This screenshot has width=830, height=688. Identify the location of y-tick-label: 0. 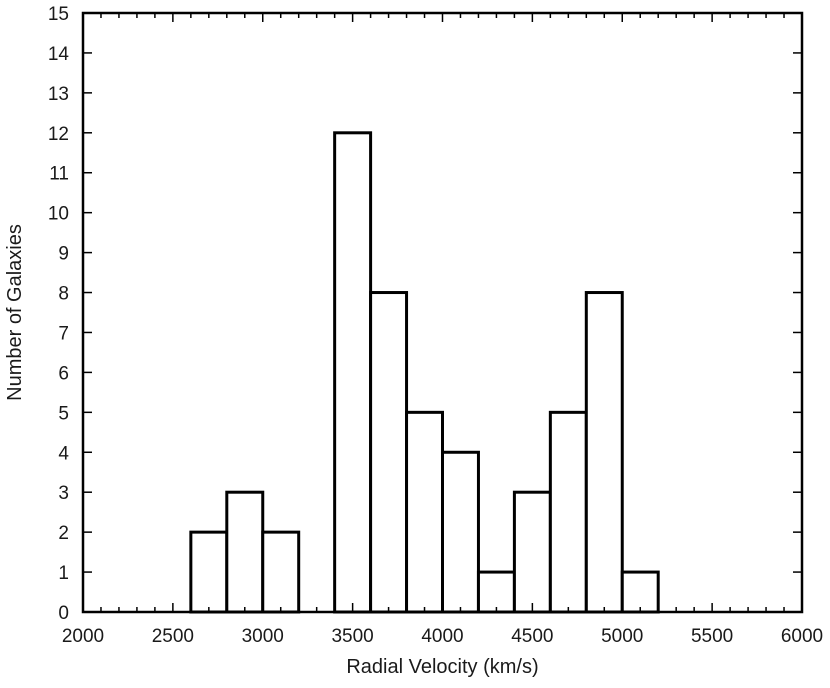
(63, 613).